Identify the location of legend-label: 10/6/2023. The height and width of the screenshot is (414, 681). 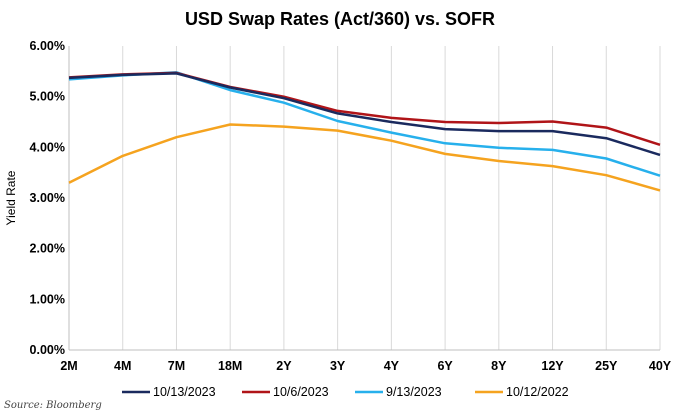
(301, 392).